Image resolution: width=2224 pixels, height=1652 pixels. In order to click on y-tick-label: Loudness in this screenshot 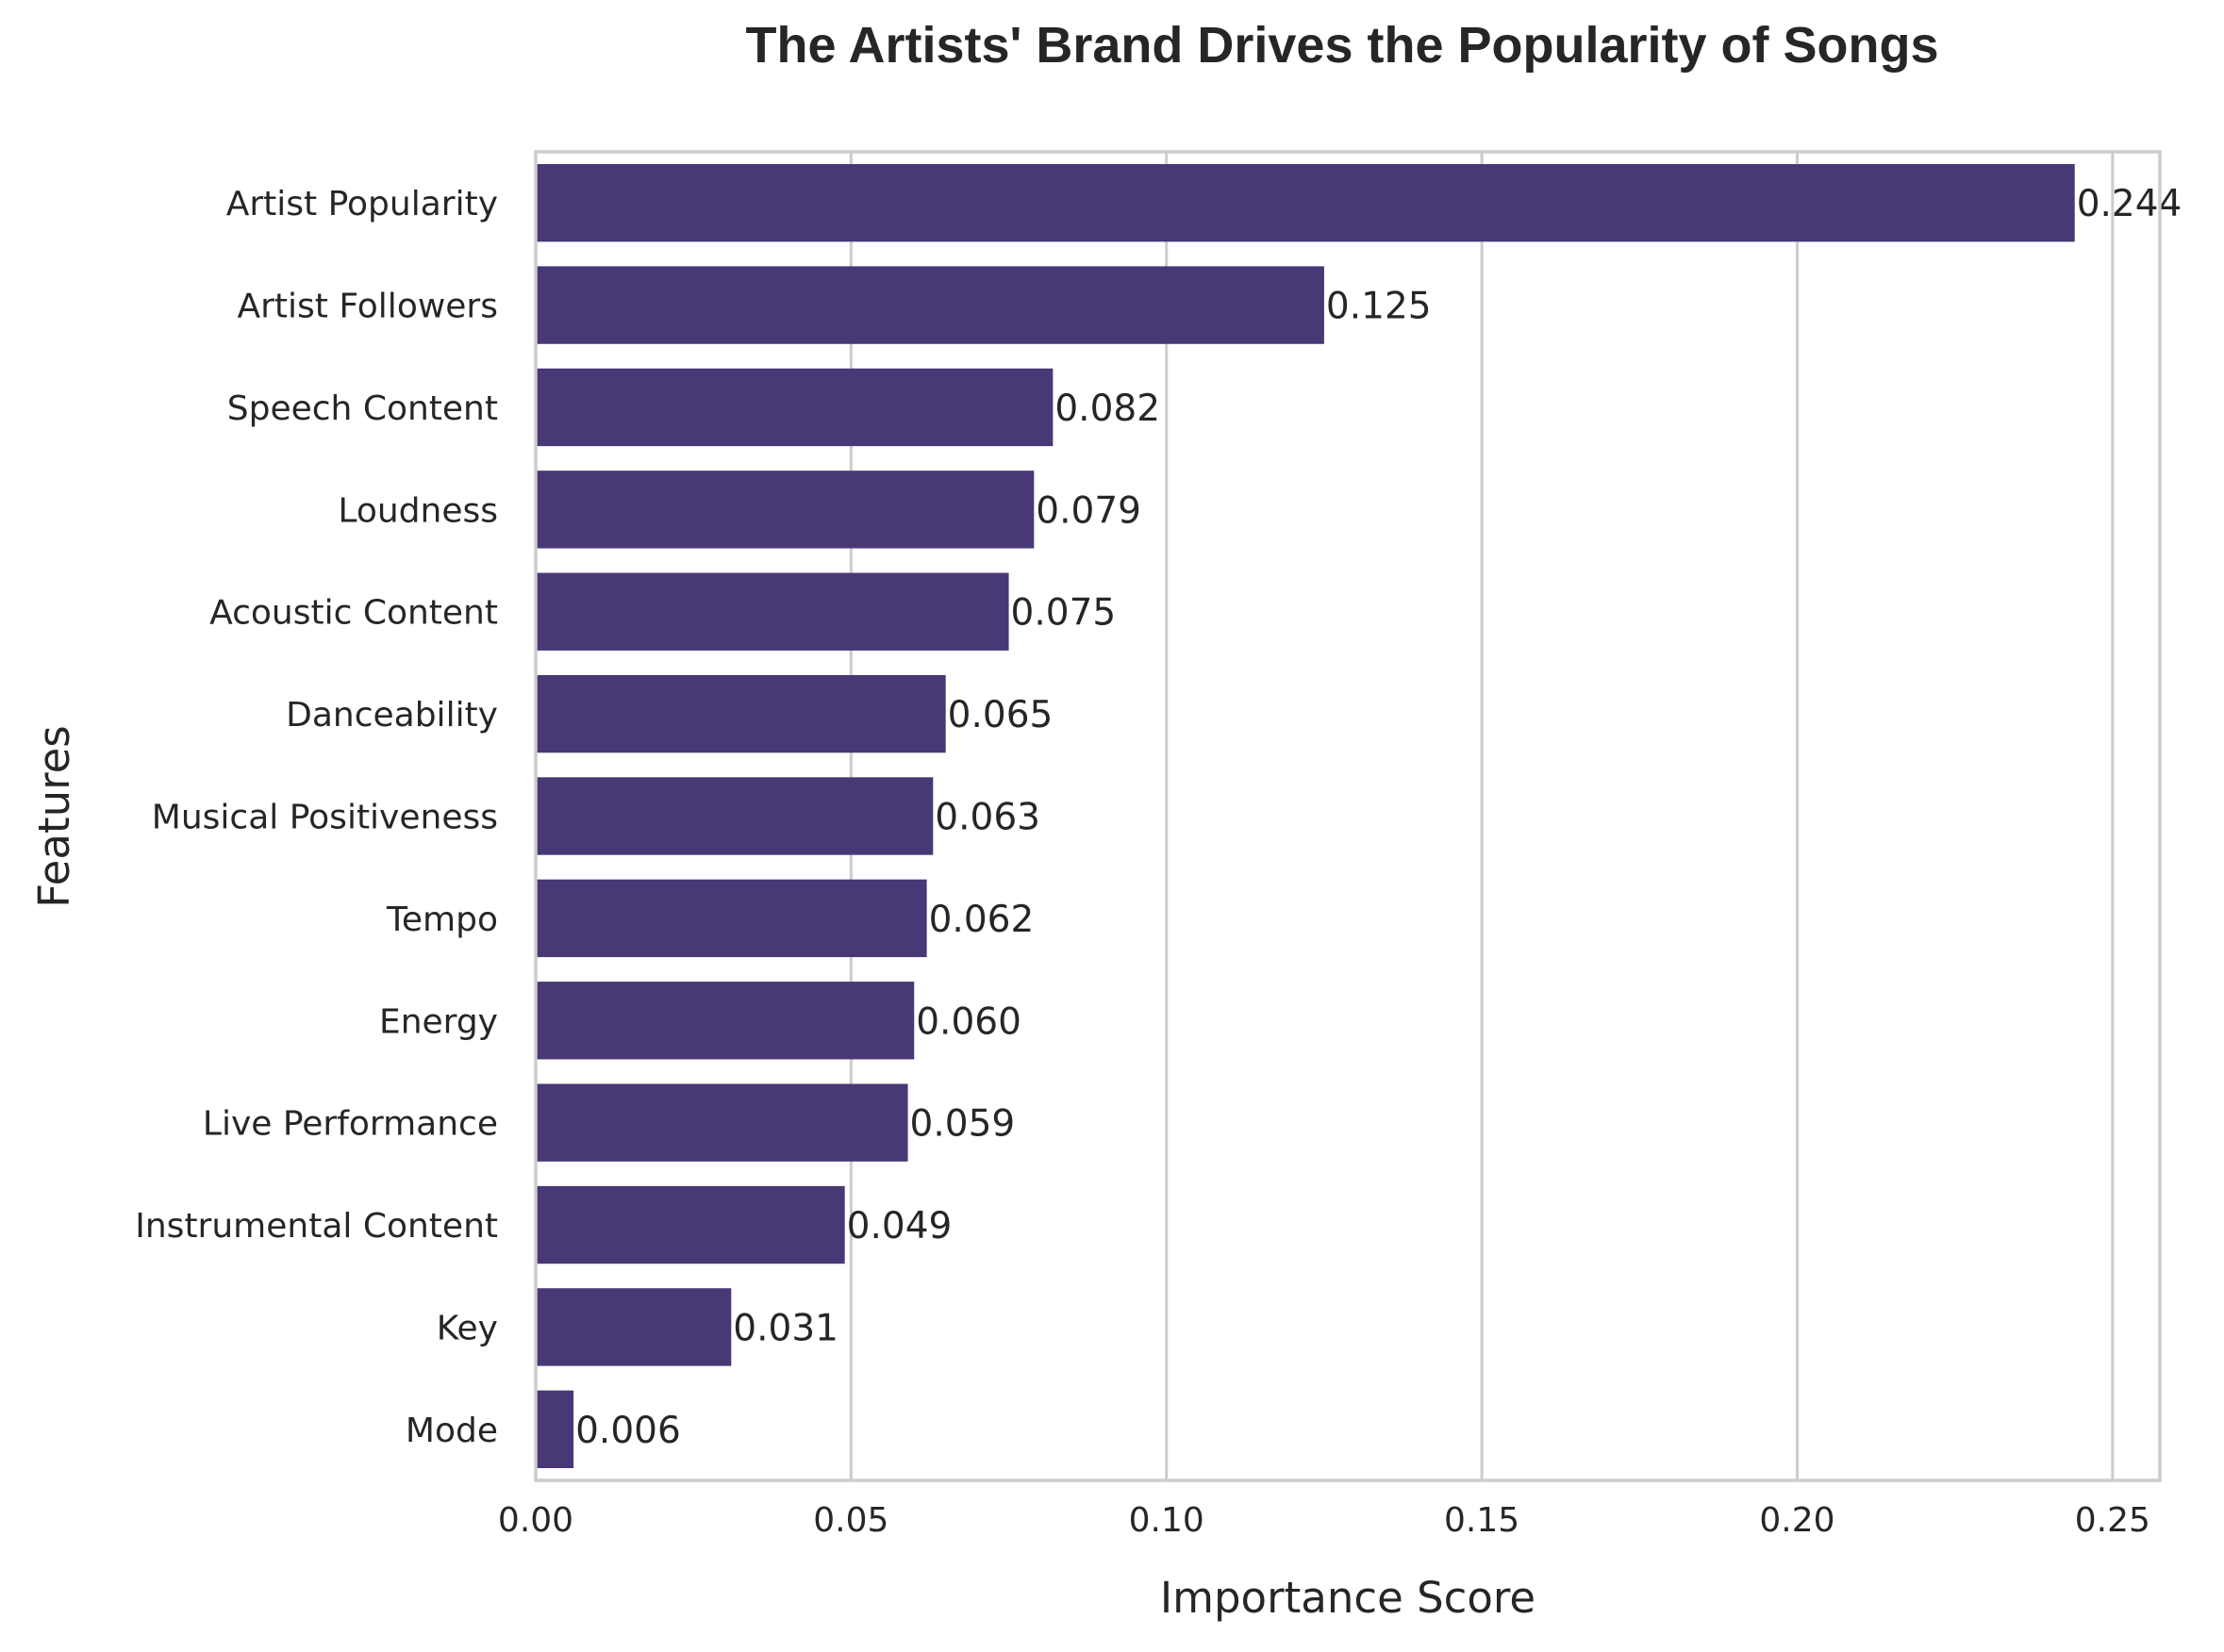, I will do `click(418, 510)`.